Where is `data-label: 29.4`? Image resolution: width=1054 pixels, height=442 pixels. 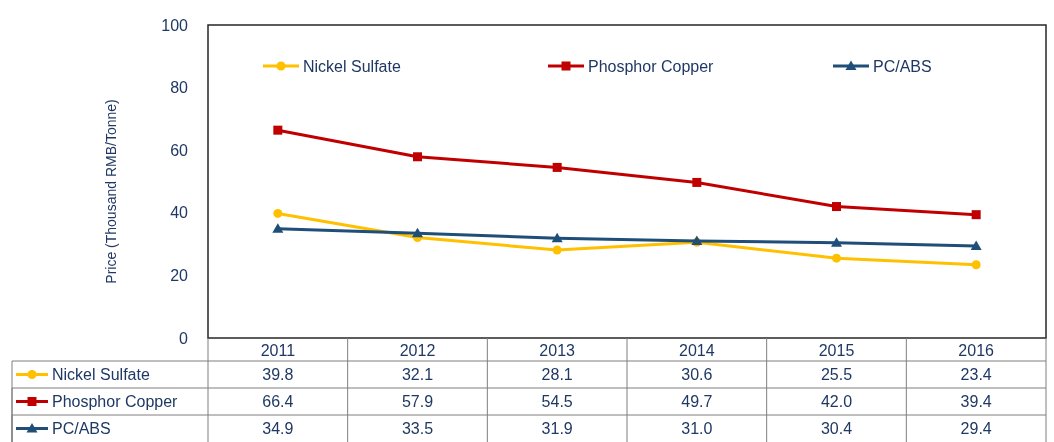
data-label: 29.4 is located at coordinates (976, 429).